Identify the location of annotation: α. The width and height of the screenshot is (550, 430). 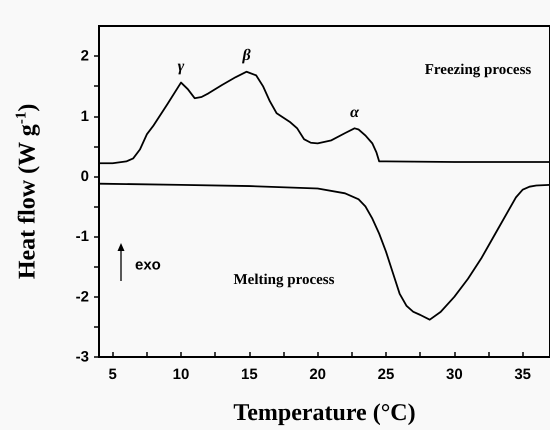
(355, 112).